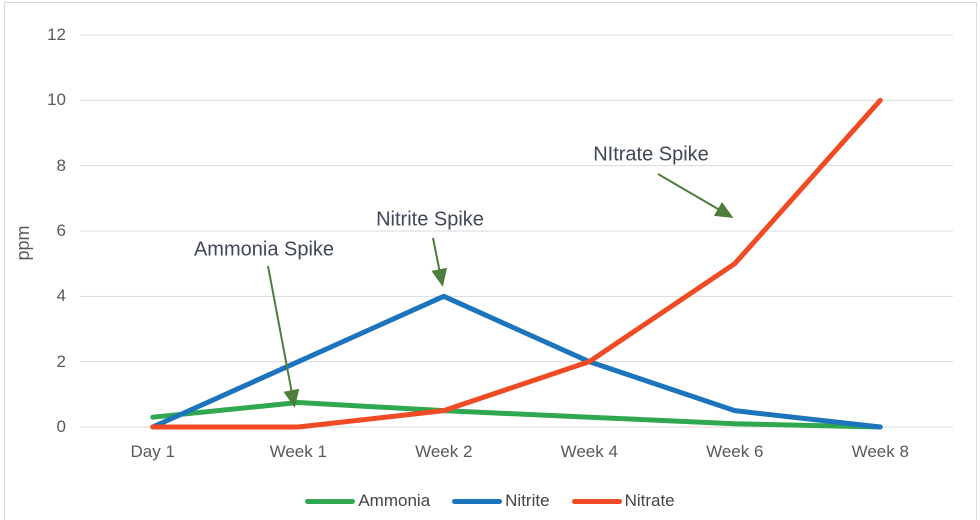  What do you see at coordinates (264, 249) in the screenshot?
I see `annotation-label: Ammonia Spike` at bounding box center [264, 249].